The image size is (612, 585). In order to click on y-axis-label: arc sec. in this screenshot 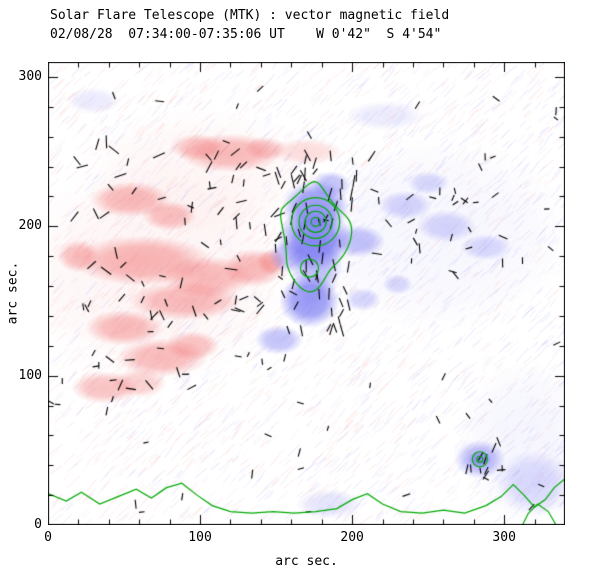, I will do `click(13, 293)`.